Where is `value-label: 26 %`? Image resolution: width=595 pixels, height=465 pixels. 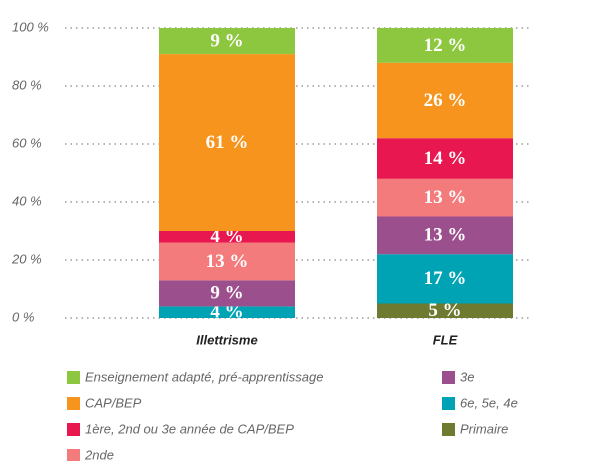 value-label: 26 % is located at coordinates (445, 100).